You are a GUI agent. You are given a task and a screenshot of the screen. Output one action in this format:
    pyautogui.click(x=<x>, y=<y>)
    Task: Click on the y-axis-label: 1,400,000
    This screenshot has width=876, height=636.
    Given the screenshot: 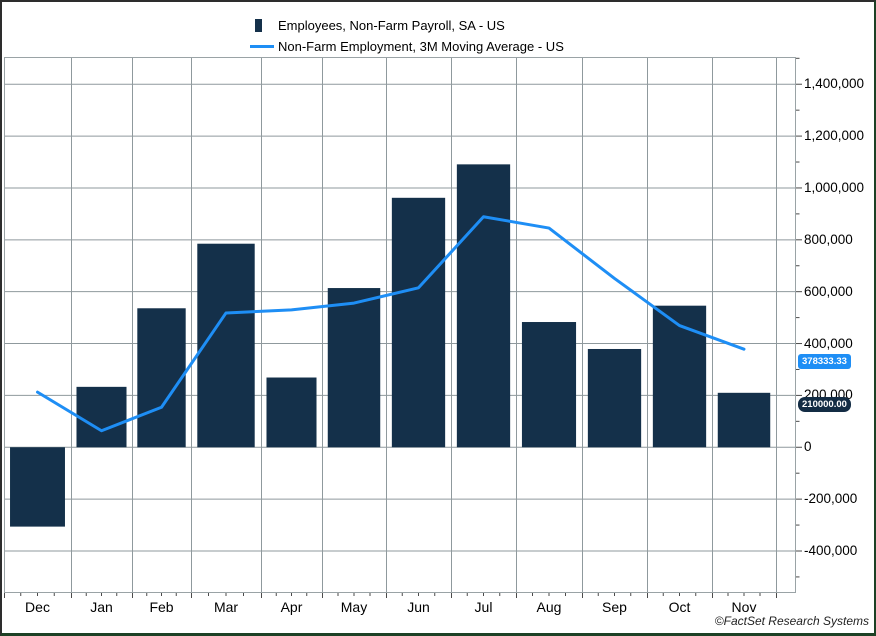 What is the action you would take?
    pyautogui.click(x=834, y=84)
    